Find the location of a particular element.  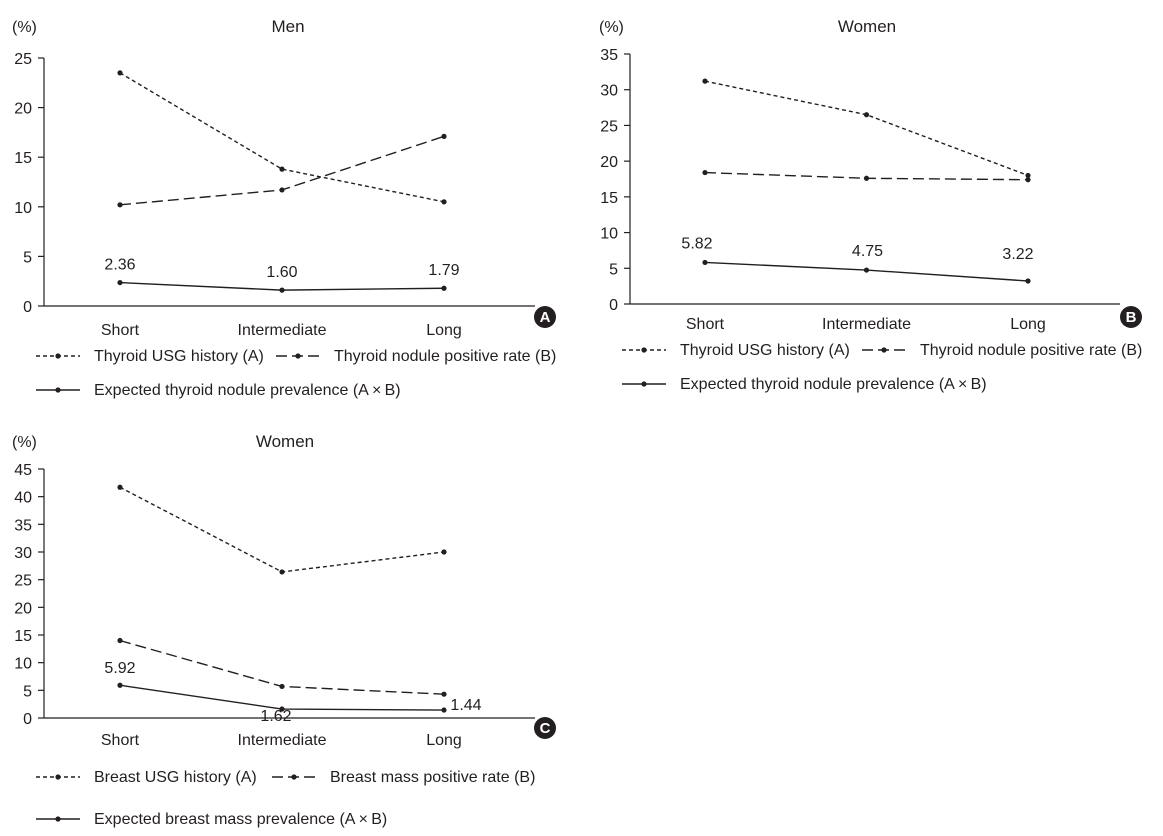

y-tick-label: 40 is located at coordinates (23, 498).